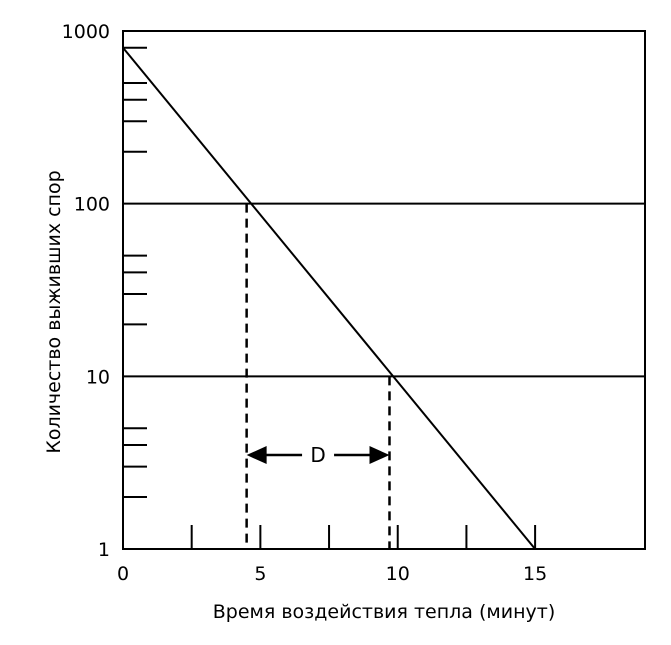 This screenshot has width=671, height=645. I want to click on x-tick-label: 15, so click(535, 574).